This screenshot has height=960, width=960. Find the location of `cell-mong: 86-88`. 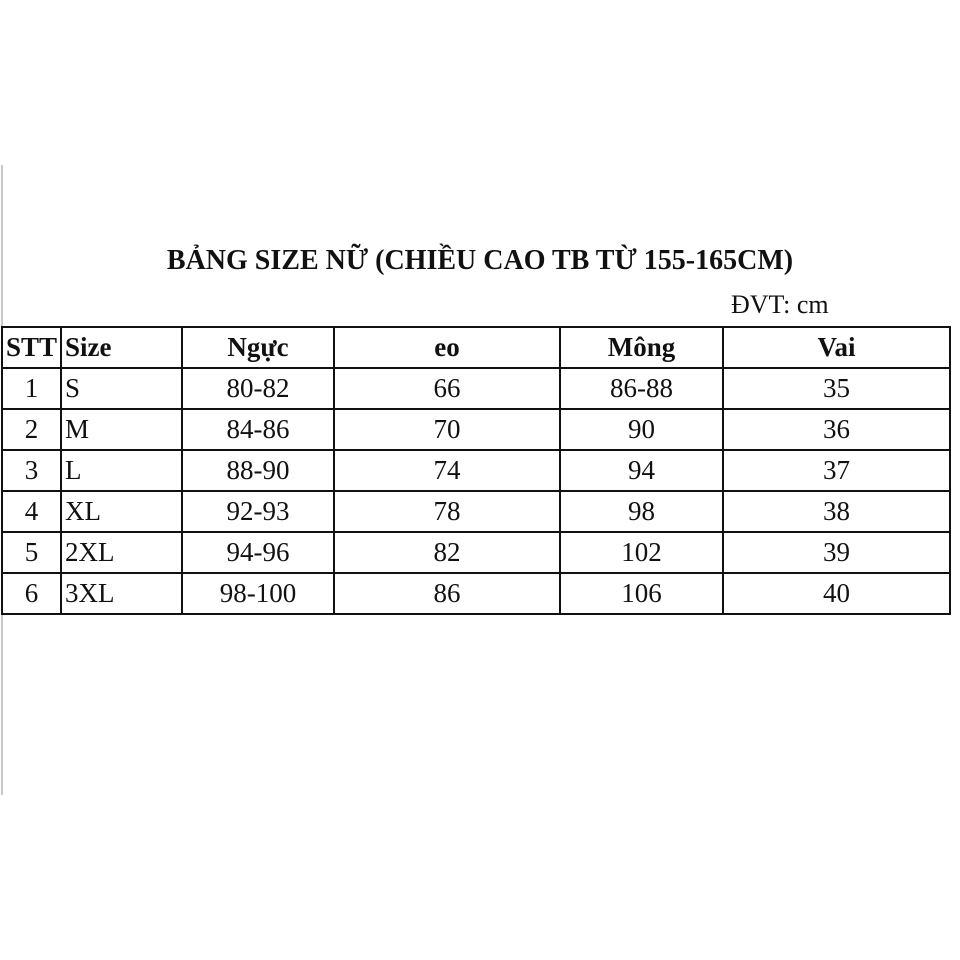

cell-mong: 86-88 is located at coordinates (641, 388).